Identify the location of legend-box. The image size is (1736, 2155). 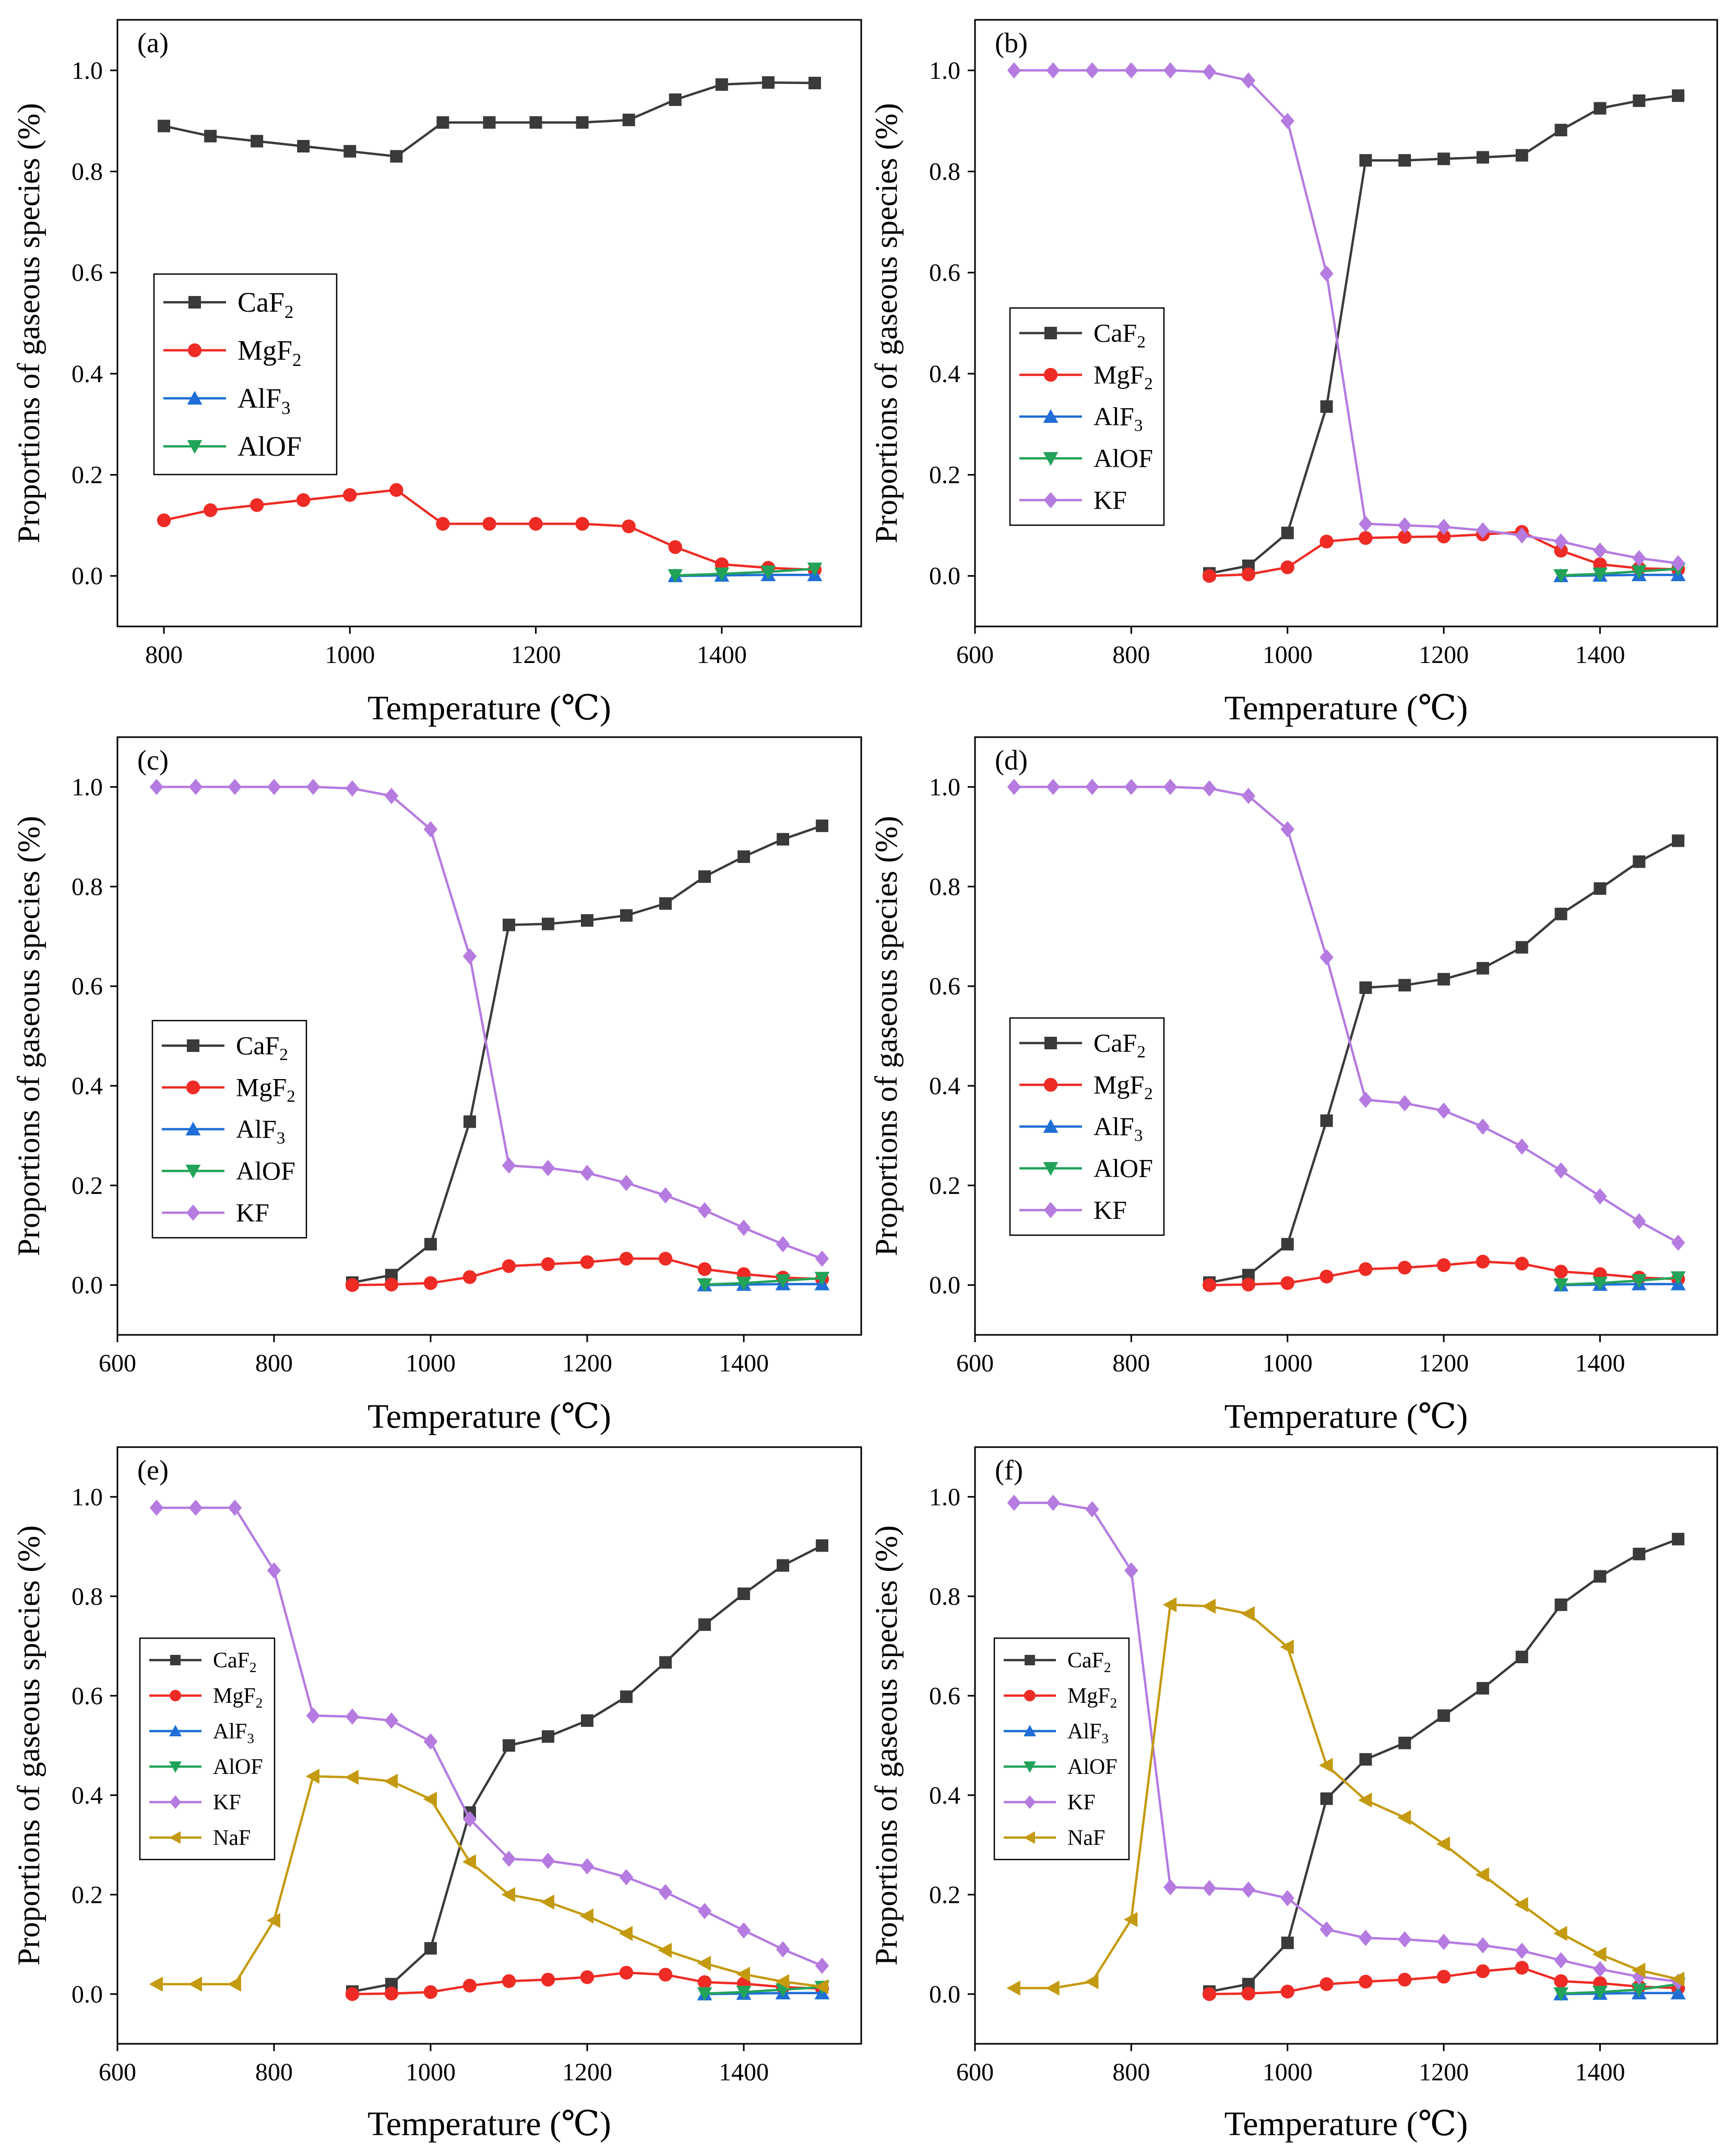
(207, 1749).